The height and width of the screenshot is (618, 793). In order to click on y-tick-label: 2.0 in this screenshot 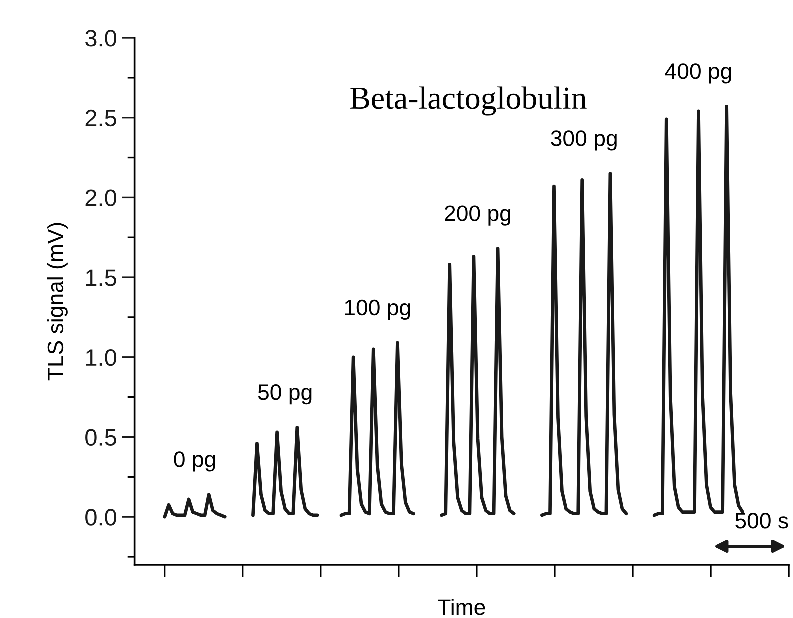, I will do `click(101, 198)`.